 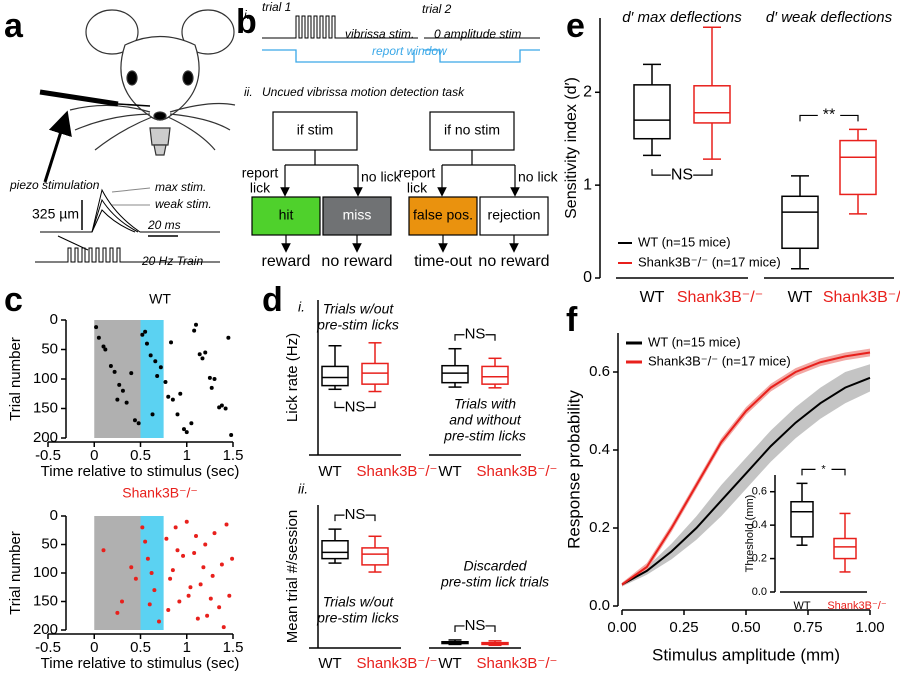 I want to click on y-axis-label: Sensitivity index (d′), so click(x=571, y=148).